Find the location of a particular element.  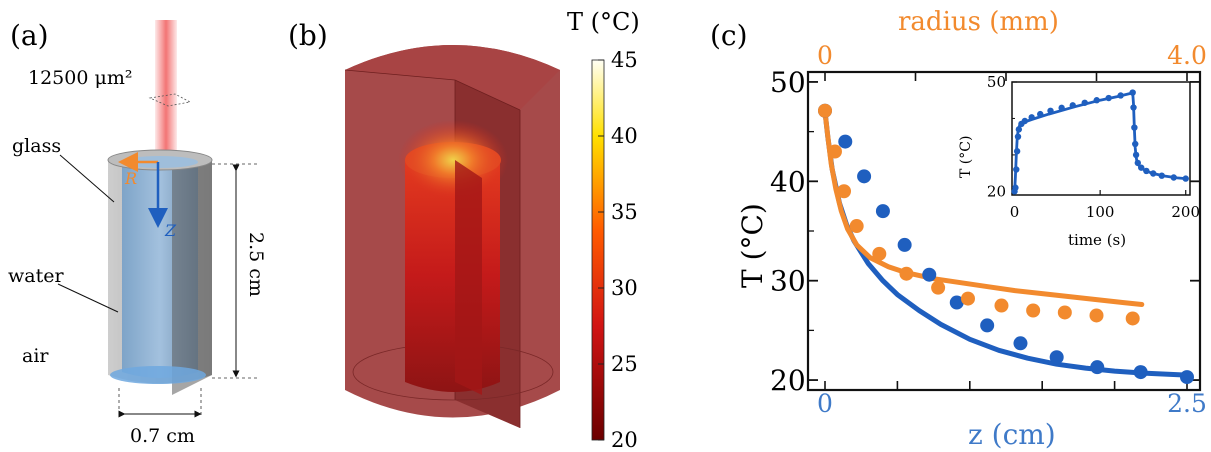

inset-x-label: time (s) is located at coordinates (1097, 240).